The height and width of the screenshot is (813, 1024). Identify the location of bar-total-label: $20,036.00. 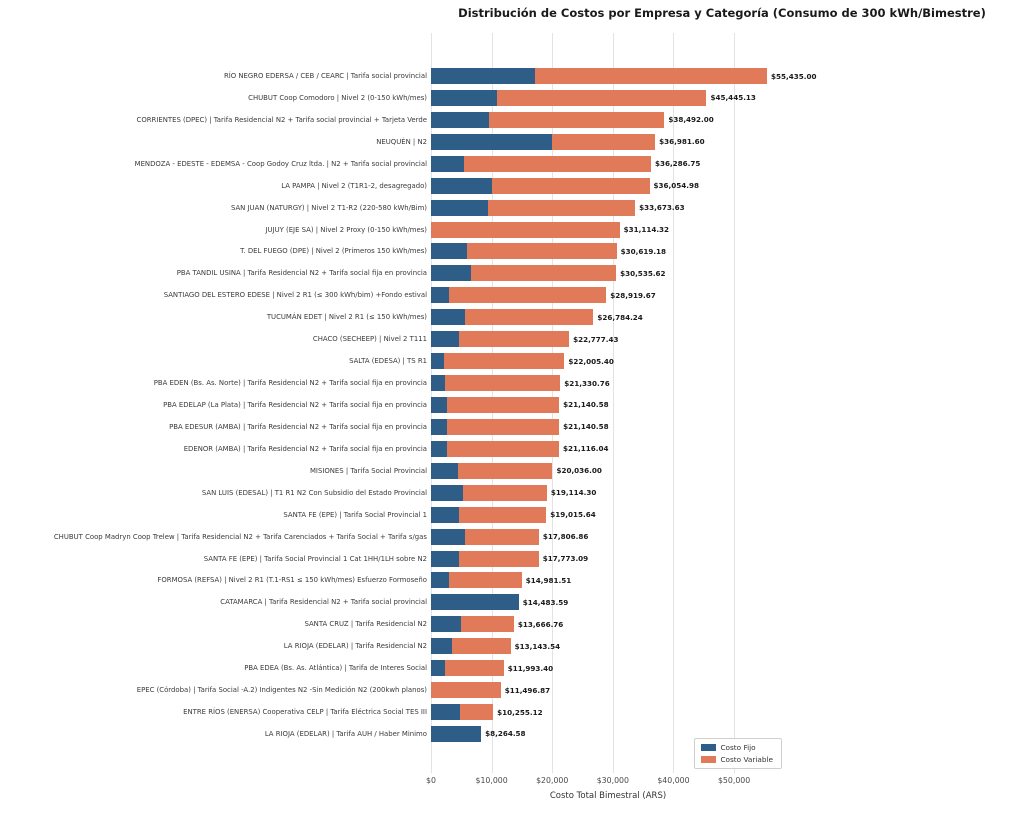
(579, 471).